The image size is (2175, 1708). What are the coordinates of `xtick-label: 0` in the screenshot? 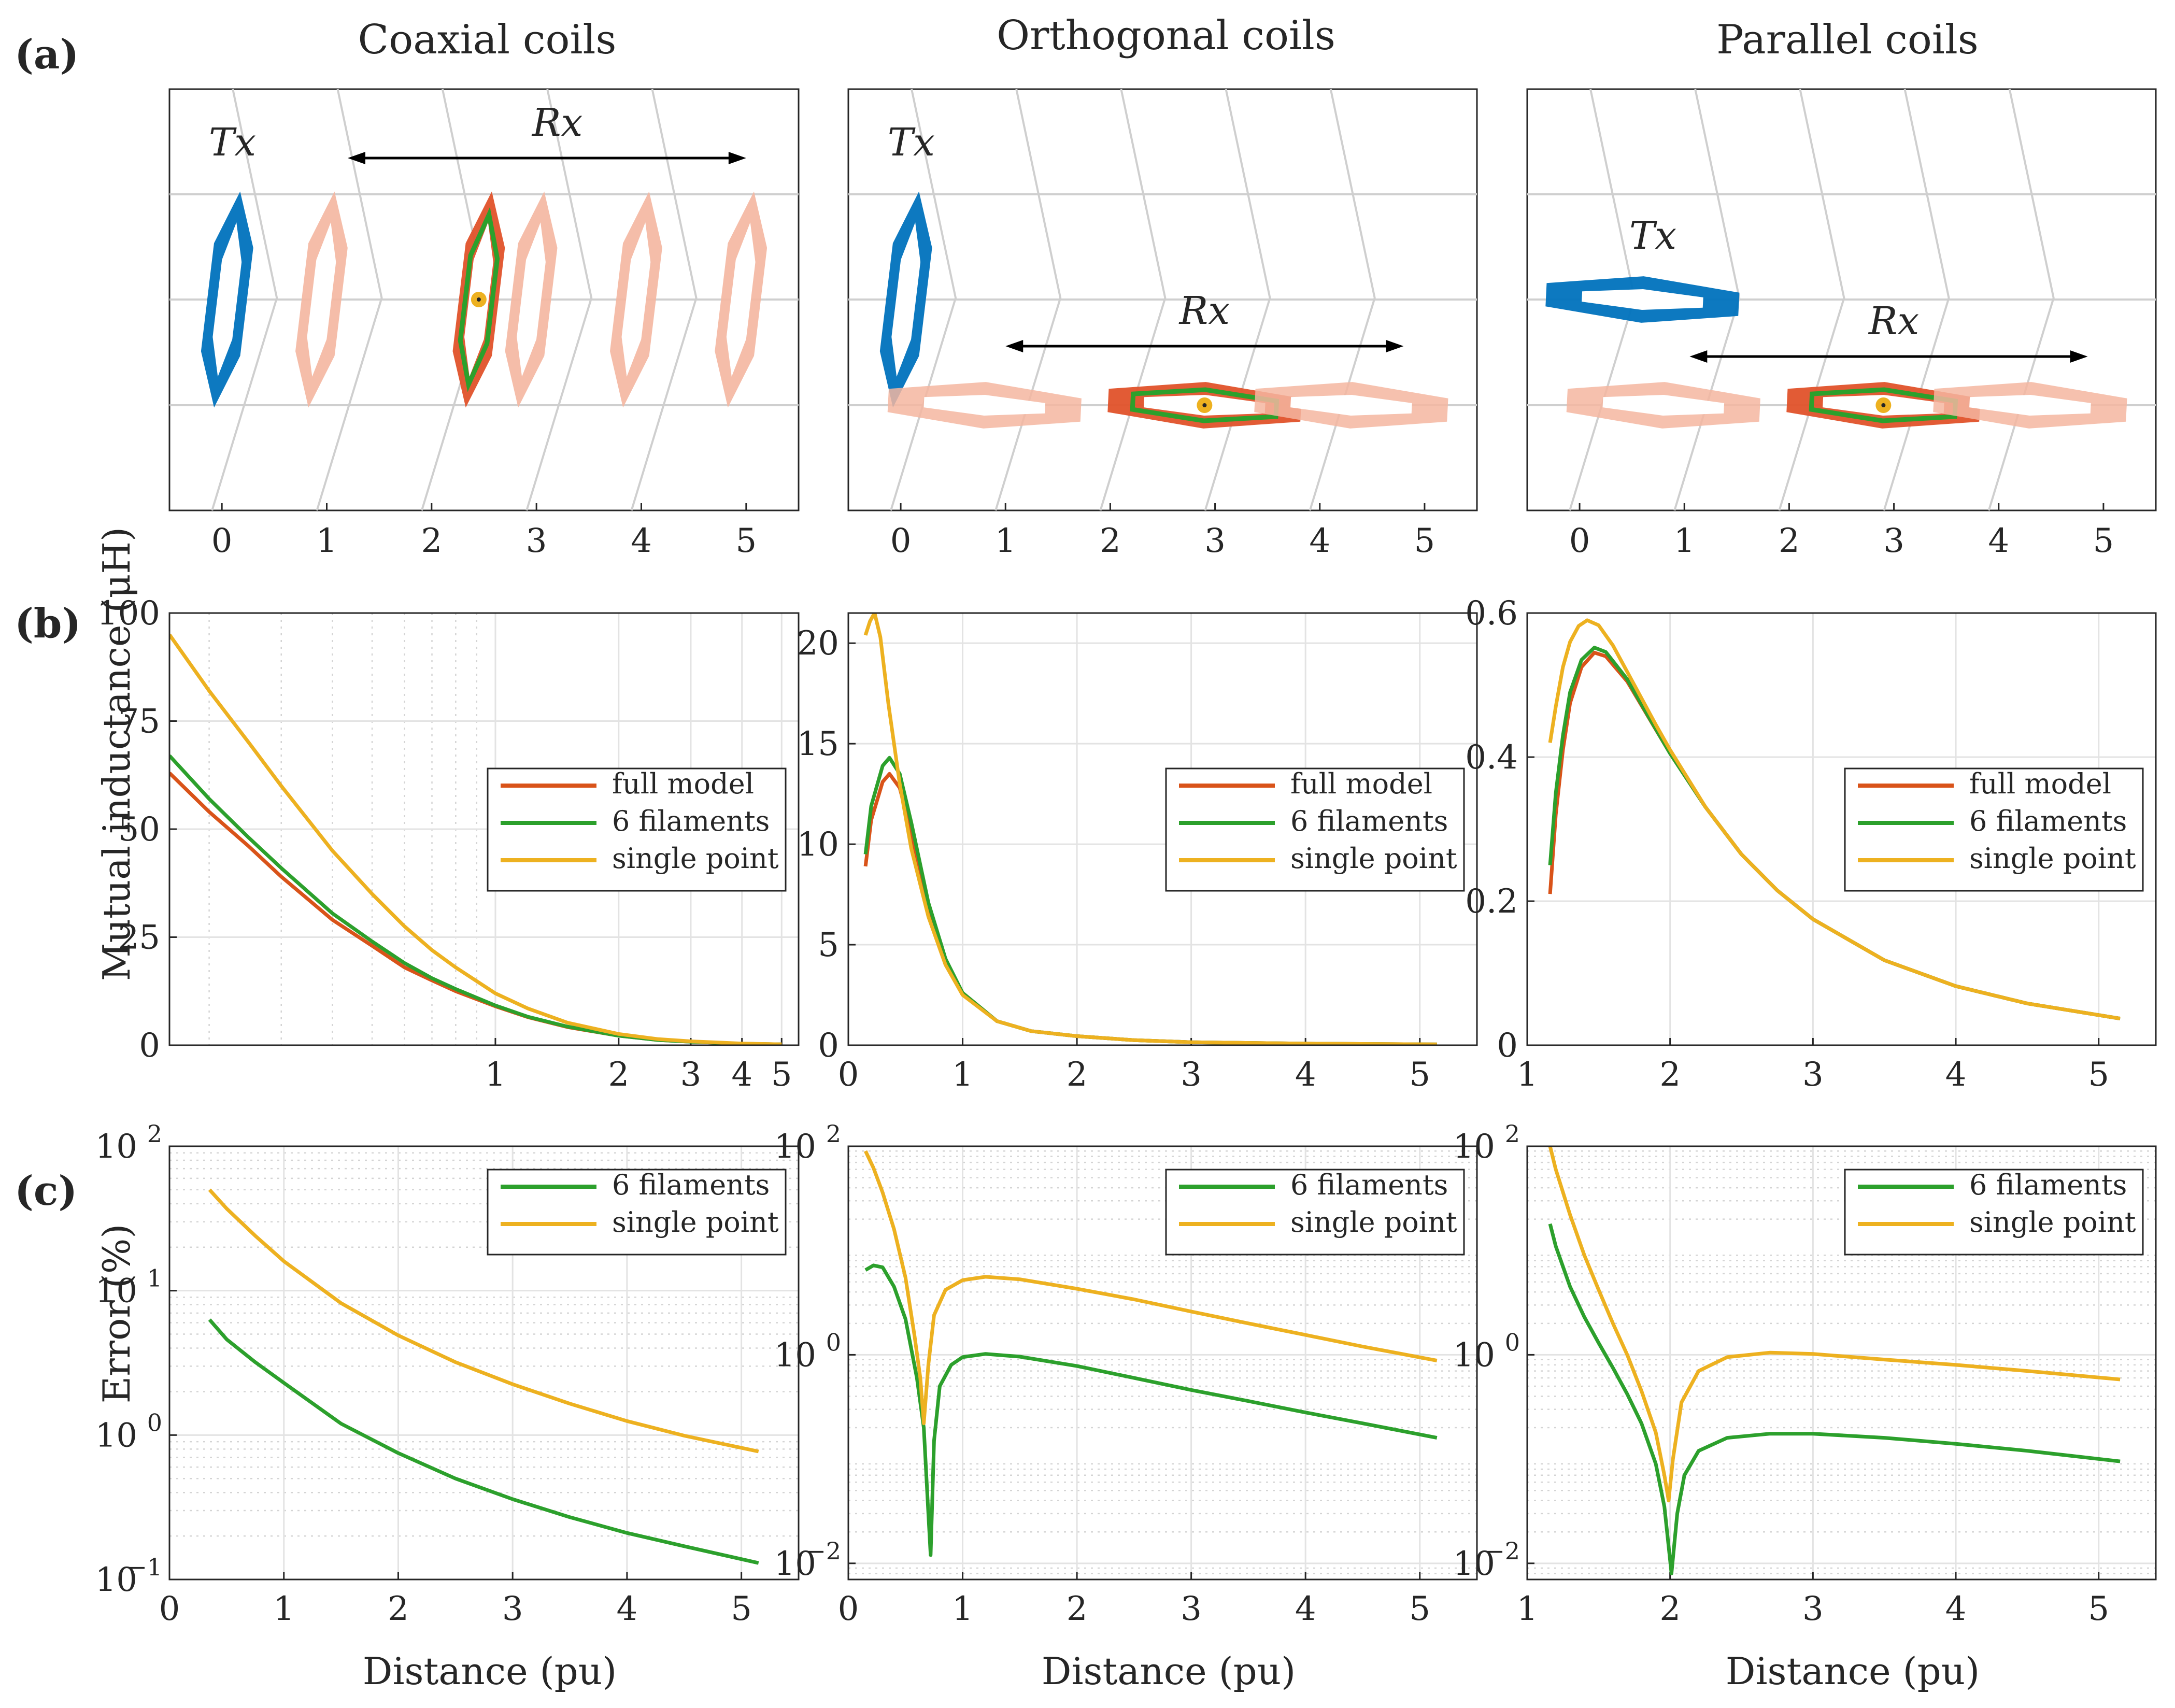 It's located at (169, 1609).